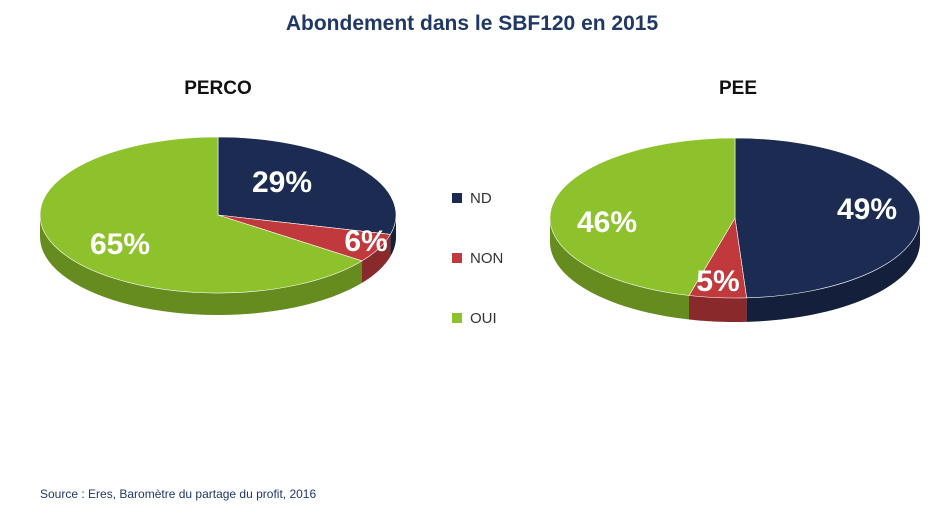 The image size is (944, 525). I want to click on legend-label-non: NON, so click(487, 258).